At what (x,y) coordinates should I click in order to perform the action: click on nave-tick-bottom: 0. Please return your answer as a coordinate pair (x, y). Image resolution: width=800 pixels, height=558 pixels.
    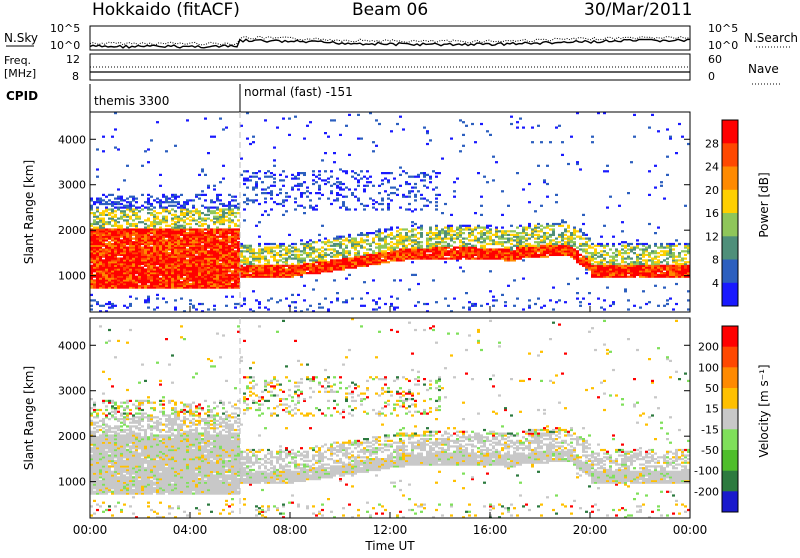
    Looking at the image, I should click on (711, 76).